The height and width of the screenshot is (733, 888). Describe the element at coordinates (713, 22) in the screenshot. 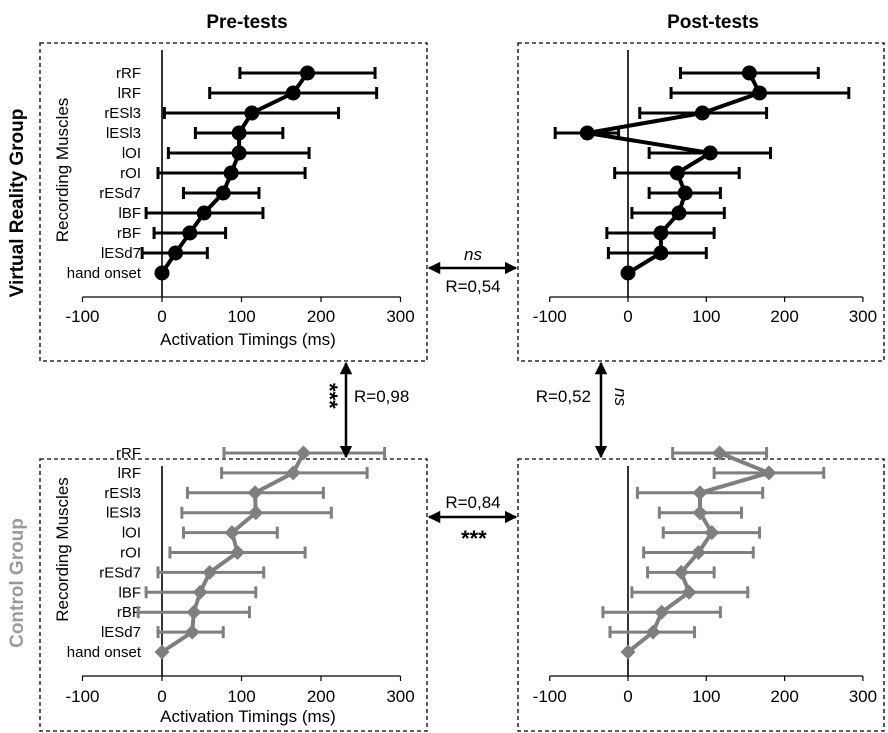

I see `column-title-post: Post-tests` at that location.